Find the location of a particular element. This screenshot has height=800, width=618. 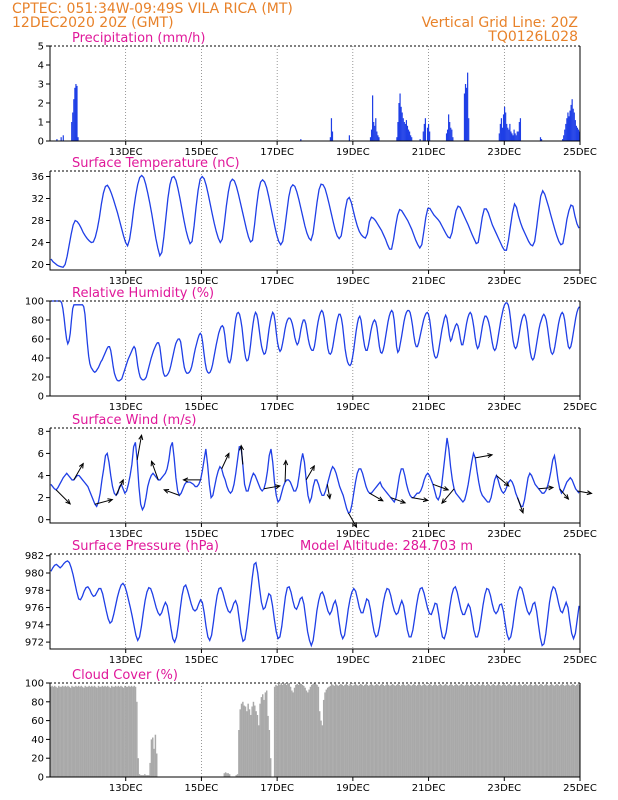

y-tick-label: 20 is located at coordinates (37, 265).